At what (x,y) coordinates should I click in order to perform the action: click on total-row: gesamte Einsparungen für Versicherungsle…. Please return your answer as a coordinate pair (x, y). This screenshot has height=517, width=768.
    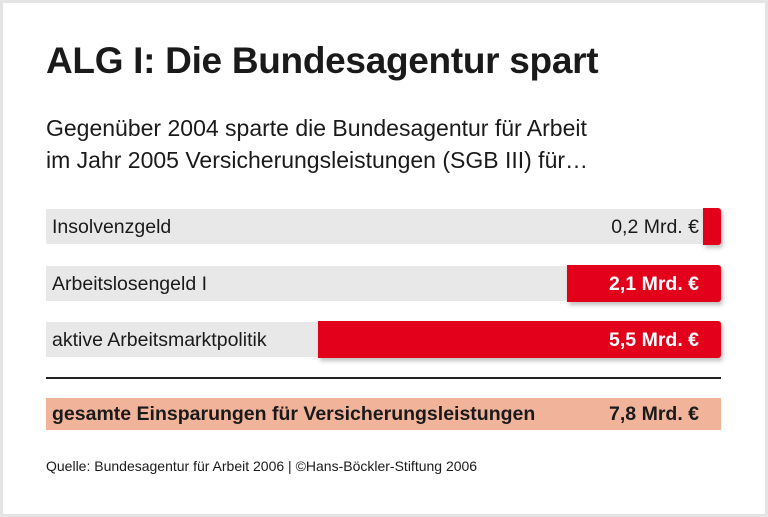
    Looking at the image, I should click on (383, 414).